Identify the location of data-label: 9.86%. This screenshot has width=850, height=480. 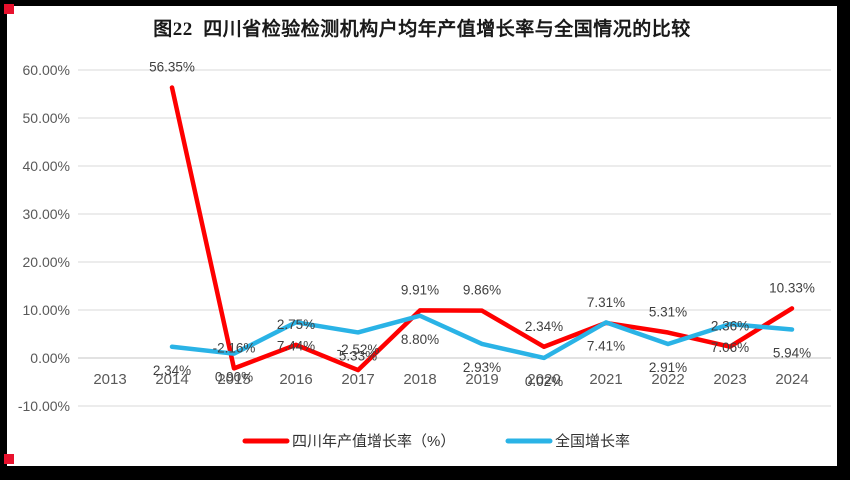
(482, 290).